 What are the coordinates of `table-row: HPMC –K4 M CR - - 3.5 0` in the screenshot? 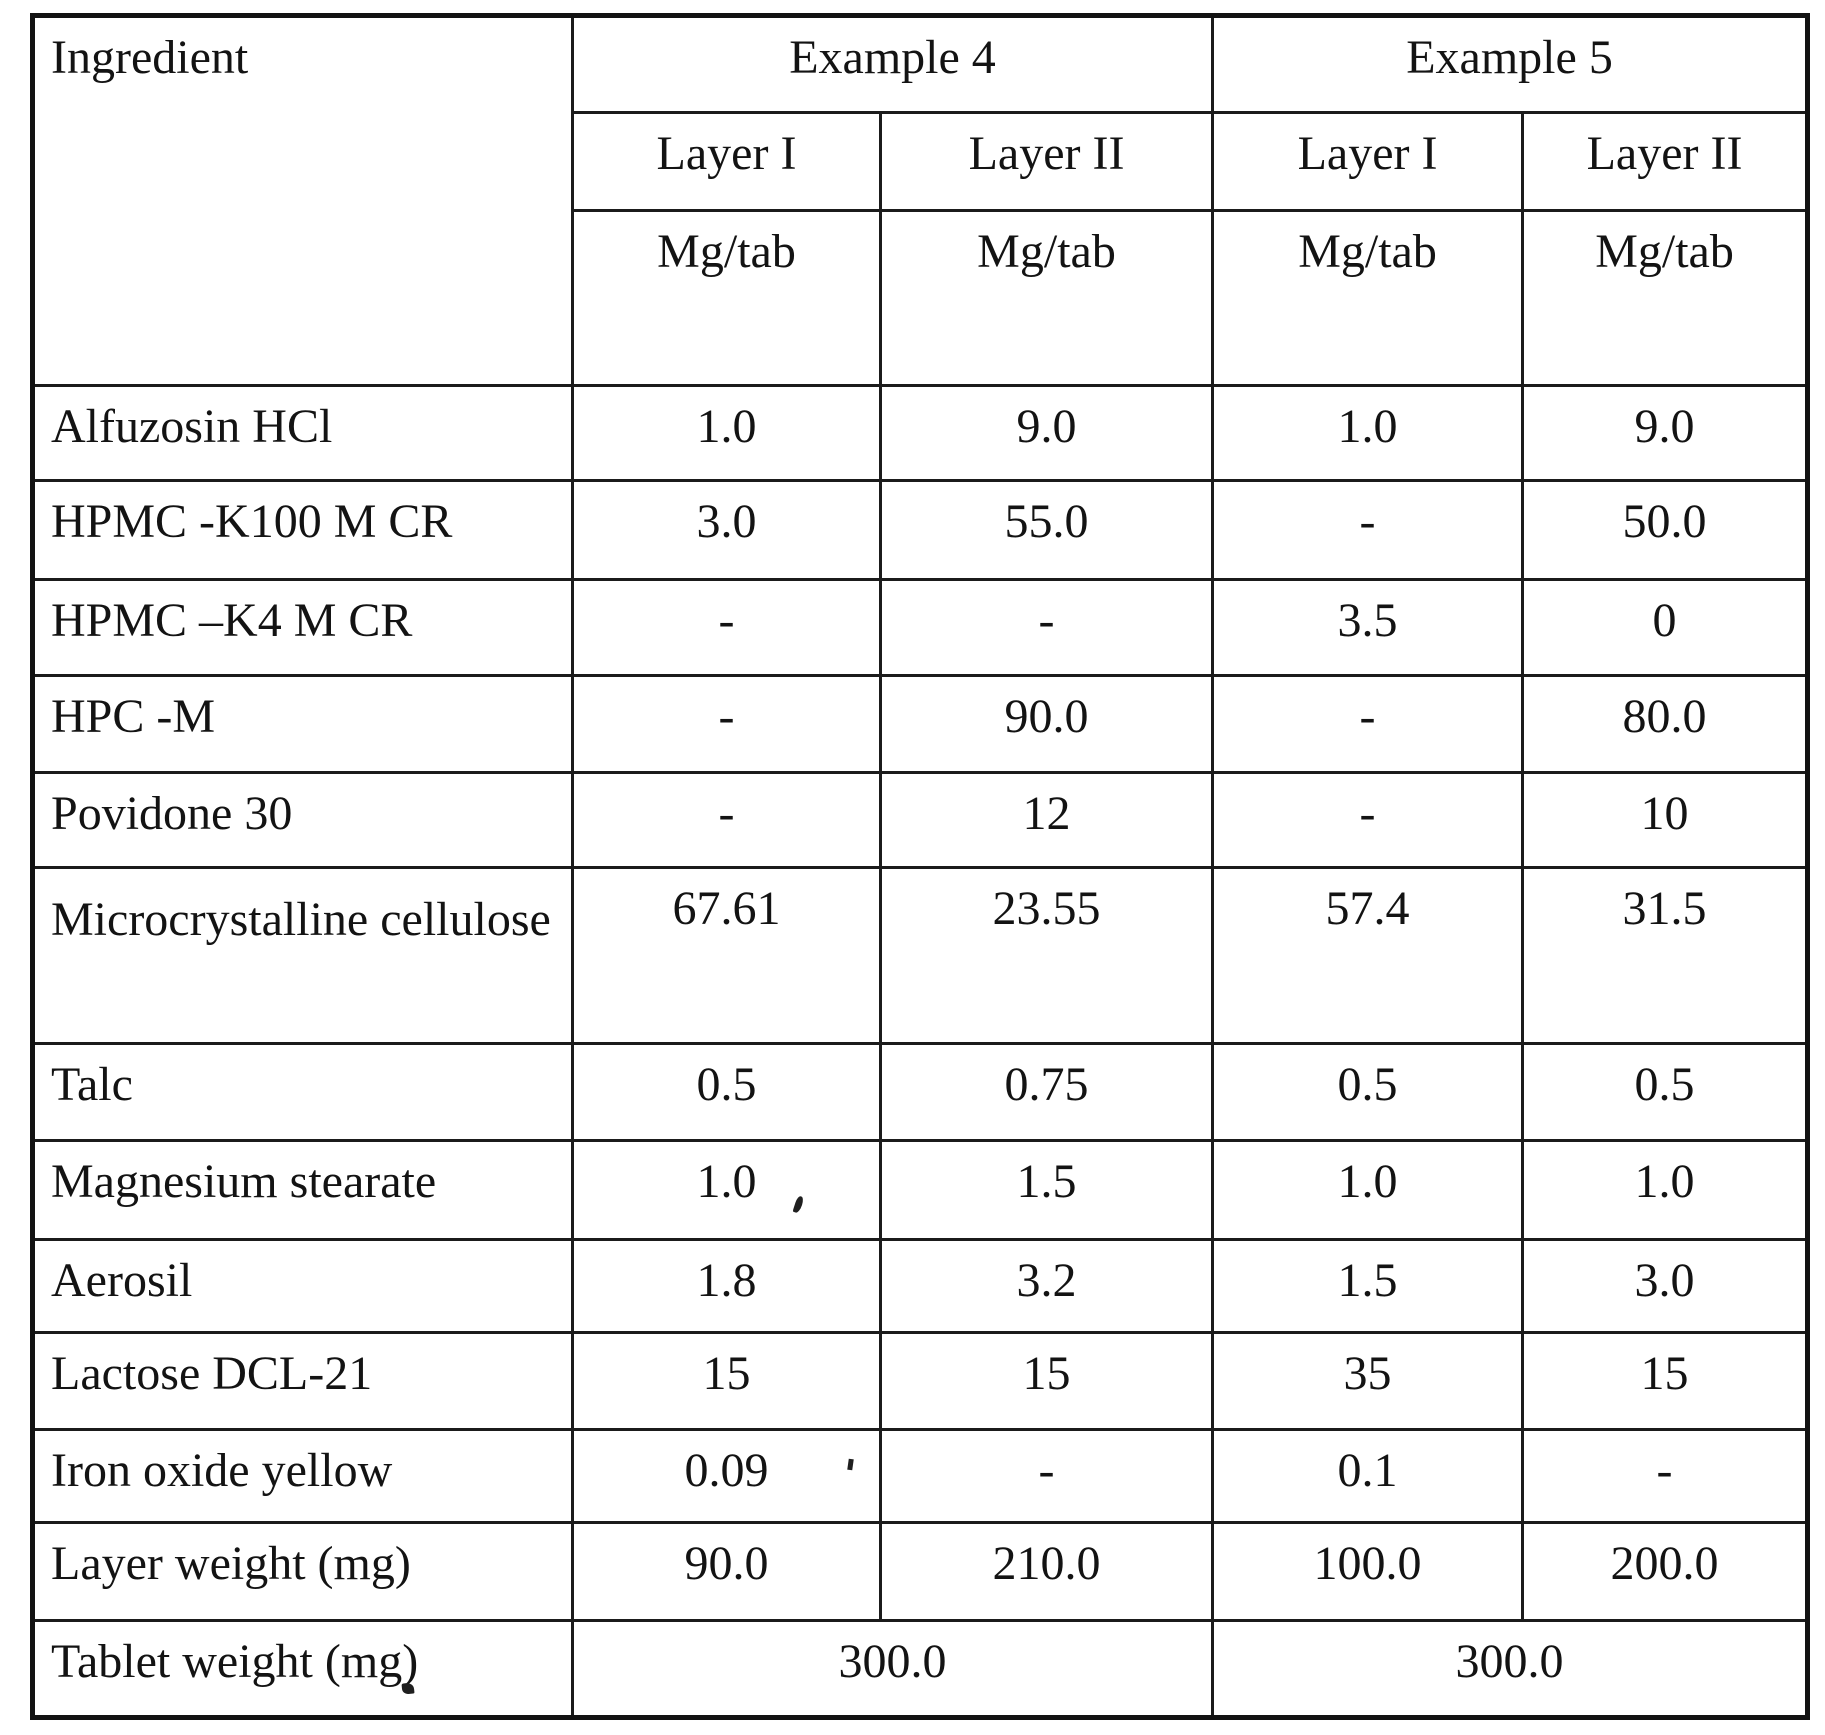 It's located at (920, 627).